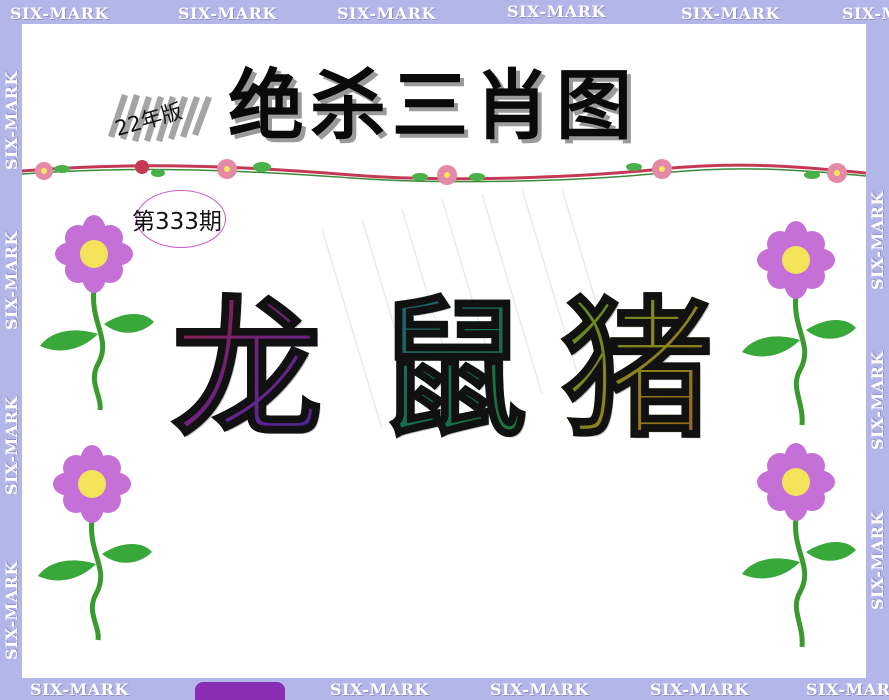 The image size is (889, 700). What do you see at coordinates (177, 222) in the screenshot?
I see `issue-number: 第333期` at bounding box center [177, 222].